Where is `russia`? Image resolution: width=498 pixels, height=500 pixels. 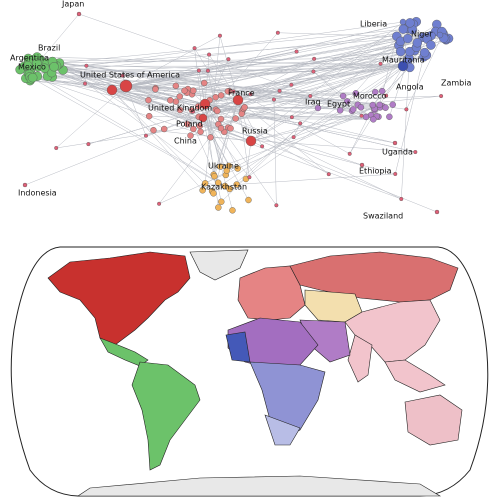
russia is located at coordinates (374, 277).